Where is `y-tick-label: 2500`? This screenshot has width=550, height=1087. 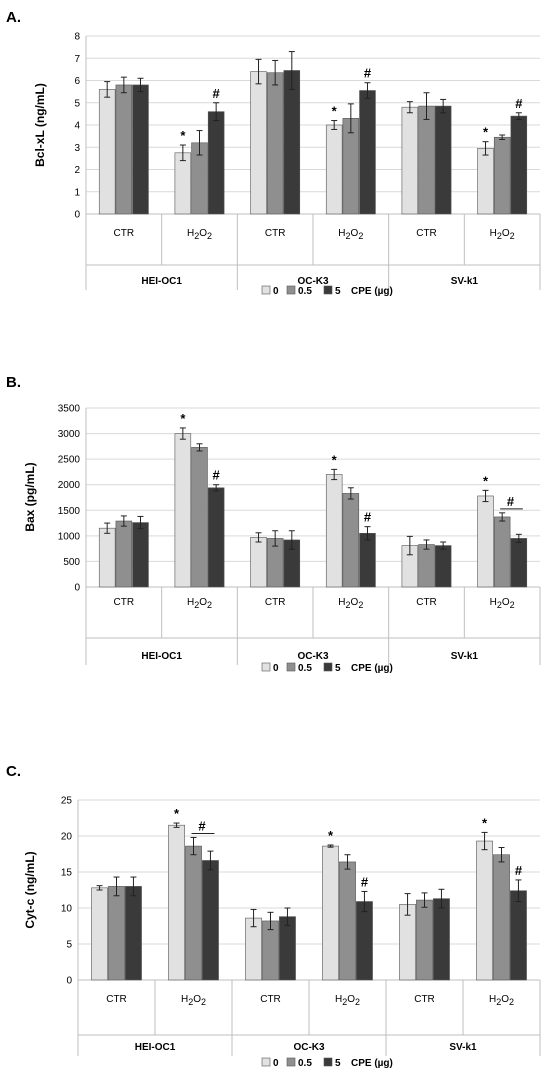 y-tick-label: 2500 is located at coordinates (69, 460).